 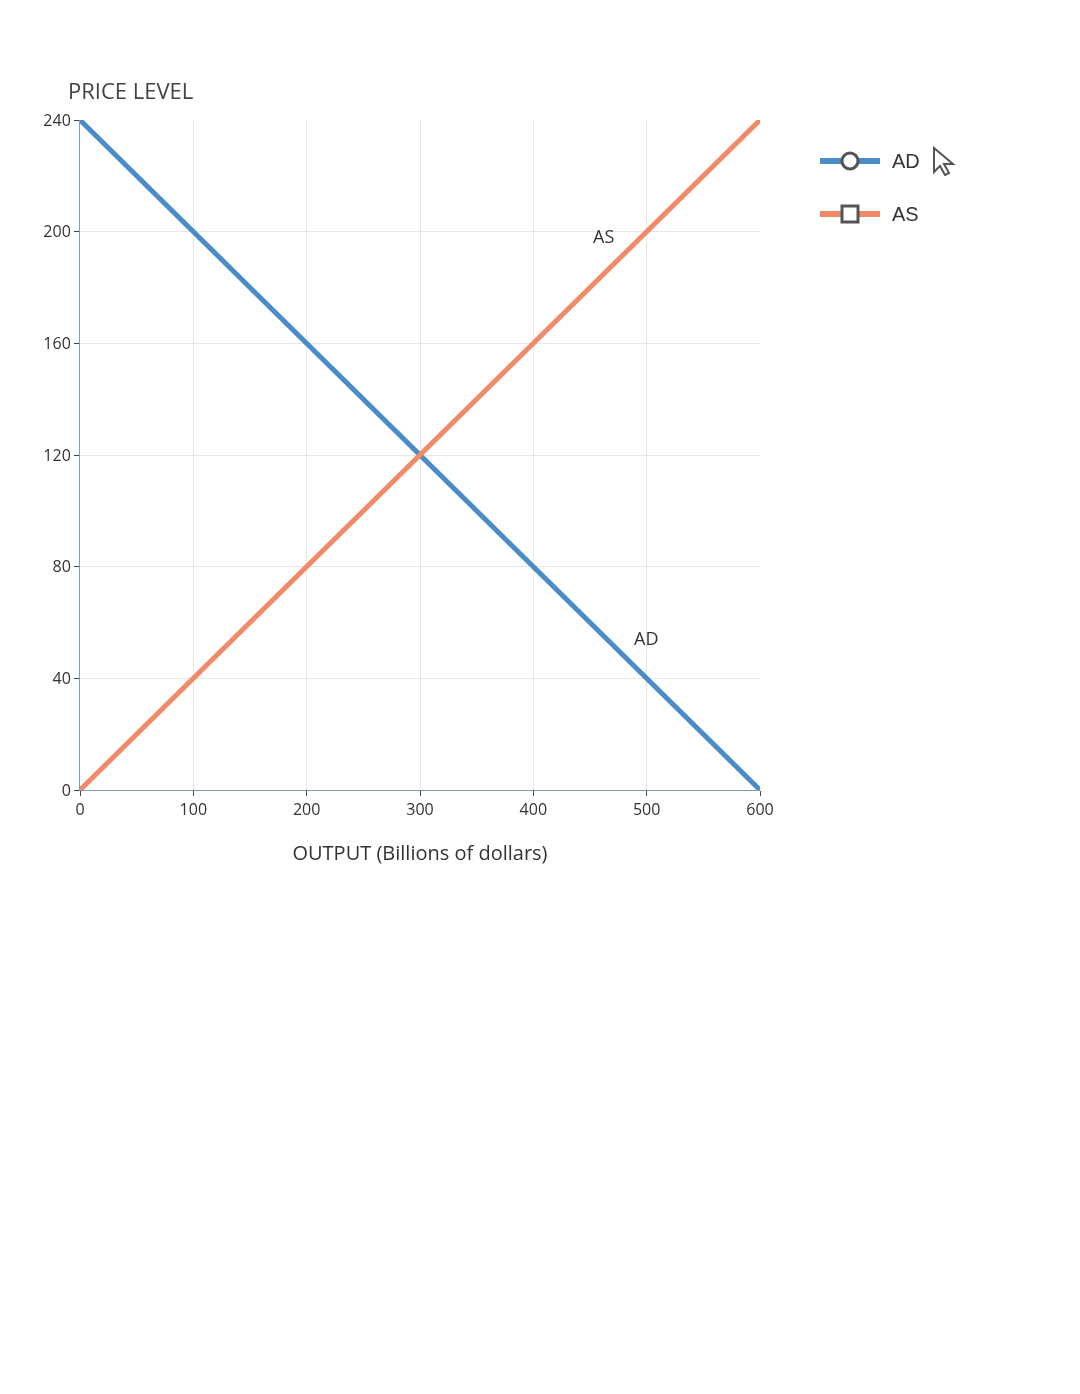 What do you see at coordinates (760, 809) in the screenshot?
I see `x-tick-label: 600` at bounding box center [760, 809].